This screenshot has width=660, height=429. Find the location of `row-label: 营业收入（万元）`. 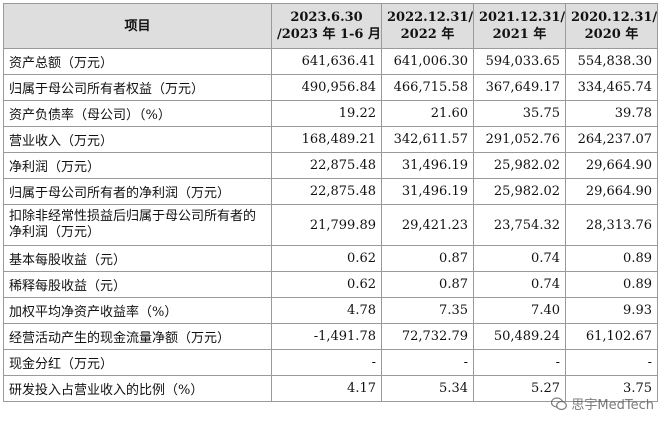

row-label: 营业收入（万元） is located at coordinates (137, 139).